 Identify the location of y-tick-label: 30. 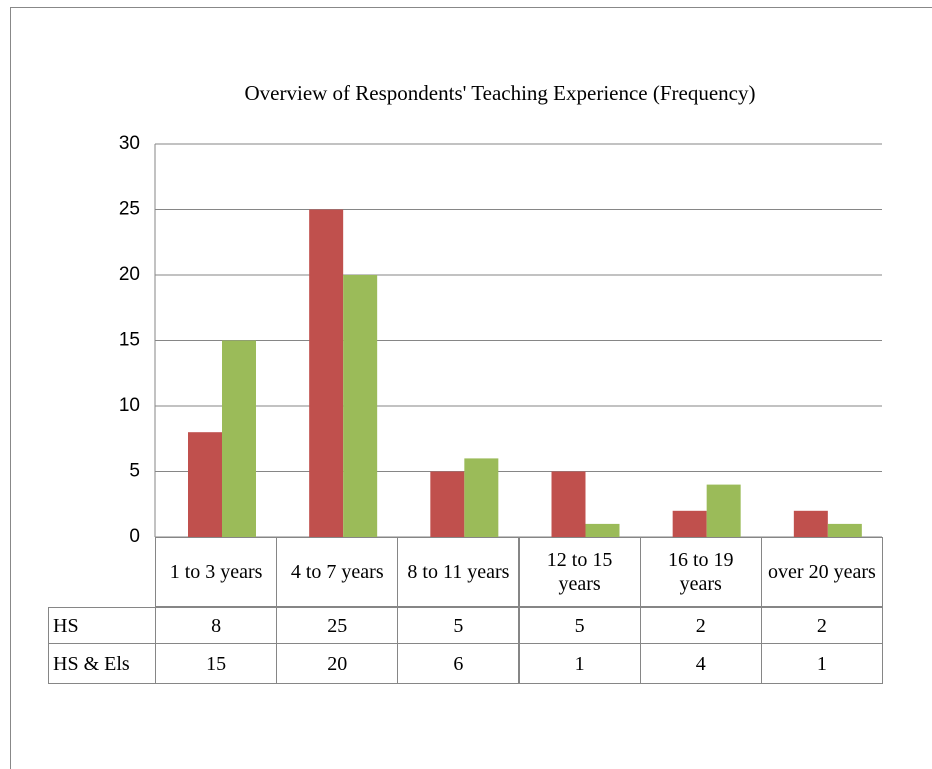
(129, 143).